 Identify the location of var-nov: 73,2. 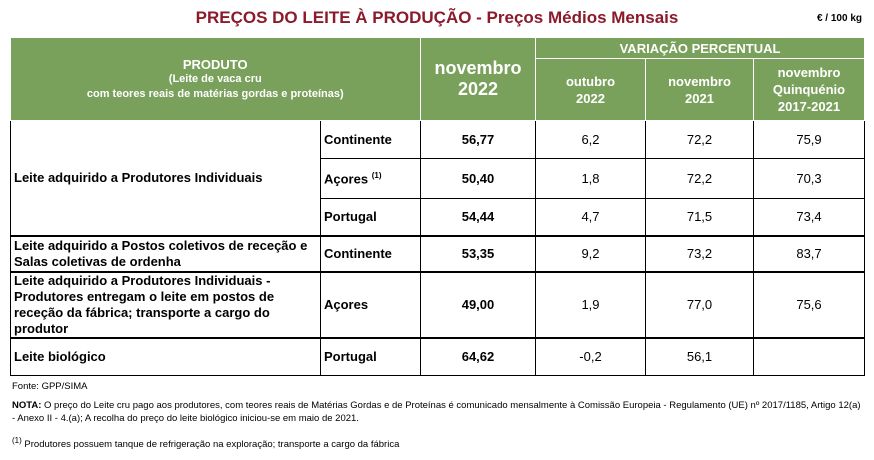
(699, 253).